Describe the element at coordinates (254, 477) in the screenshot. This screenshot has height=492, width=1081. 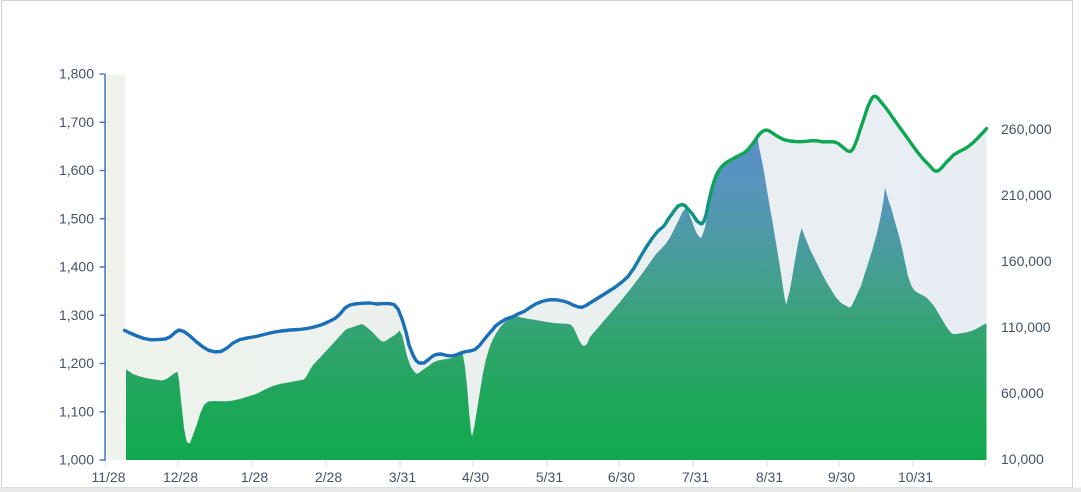
I see `svg-text: 1/28` at that location.